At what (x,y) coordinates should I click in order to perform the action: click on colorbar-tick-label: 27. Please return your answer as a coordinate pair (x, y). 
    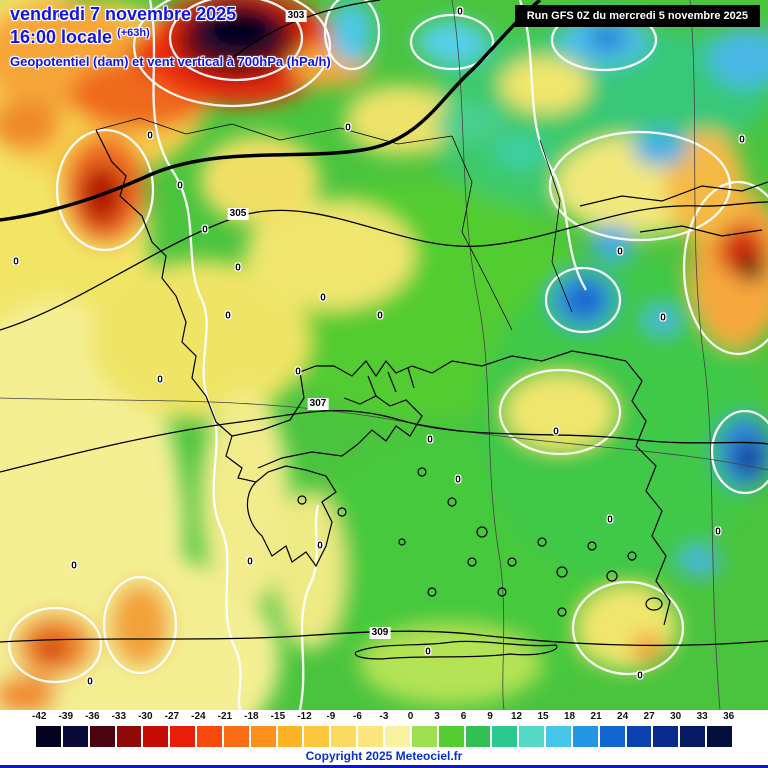
    Looking at the image, I should click on (649, 716).